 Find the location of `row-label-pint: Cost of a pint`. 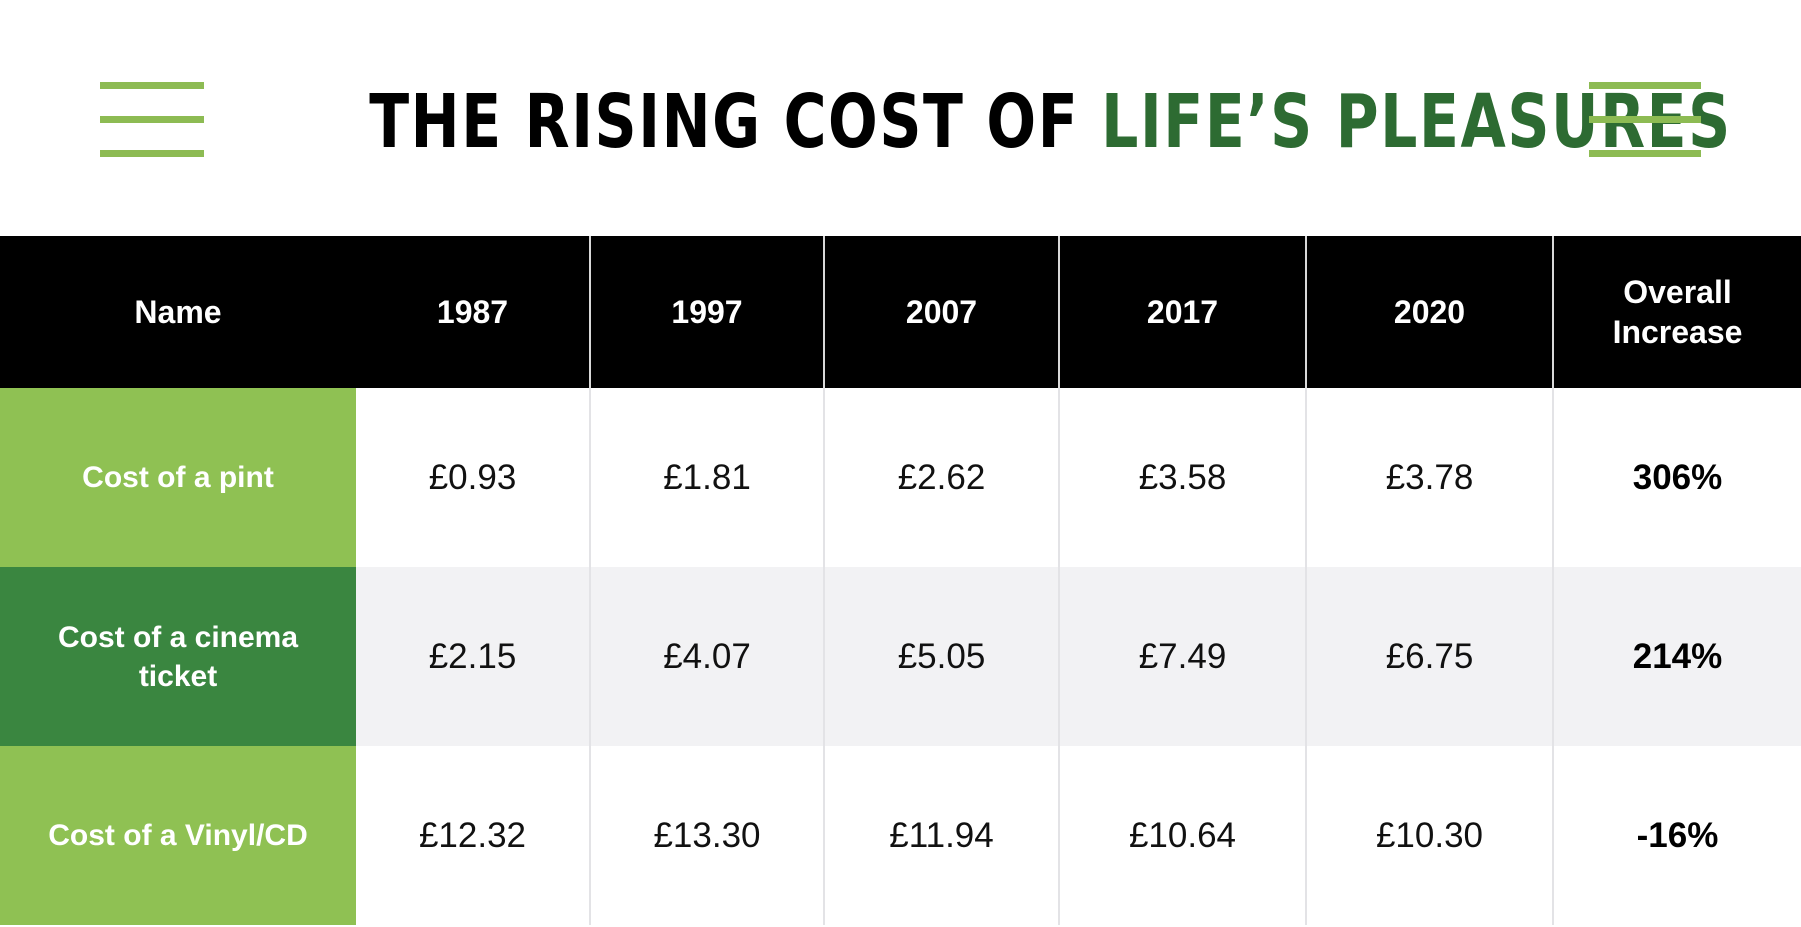

row-label-pint: Cost of a pint is located at coordinates (178, 477).